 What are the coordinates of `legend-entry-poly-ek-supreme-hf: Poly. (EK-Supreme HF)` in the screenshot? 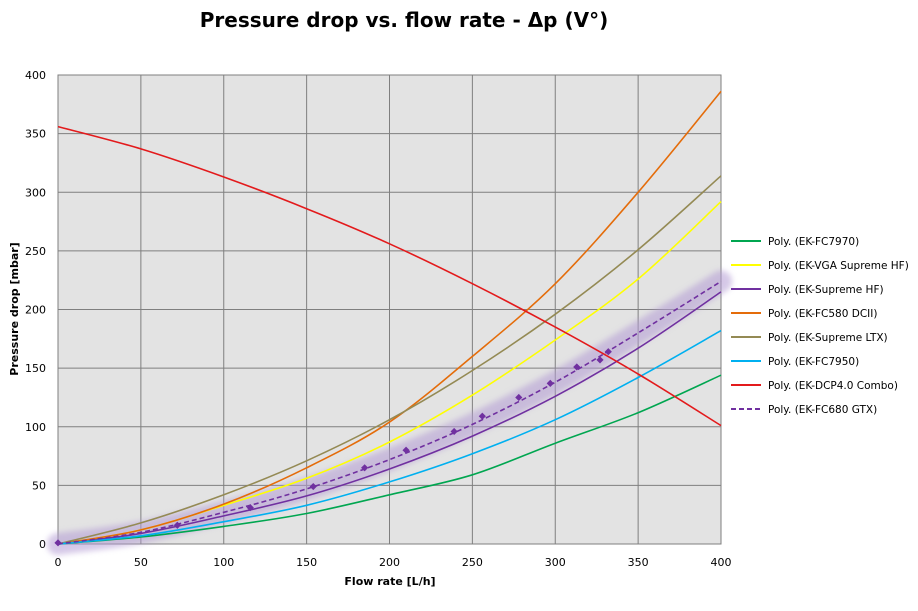 It's located at (826, 290).